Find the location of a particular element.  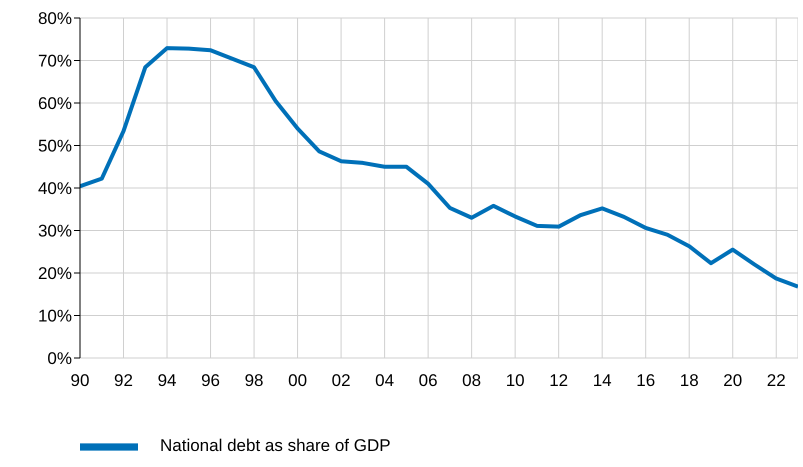

x-tick-label: 92 is located at coordinates (123, 380).